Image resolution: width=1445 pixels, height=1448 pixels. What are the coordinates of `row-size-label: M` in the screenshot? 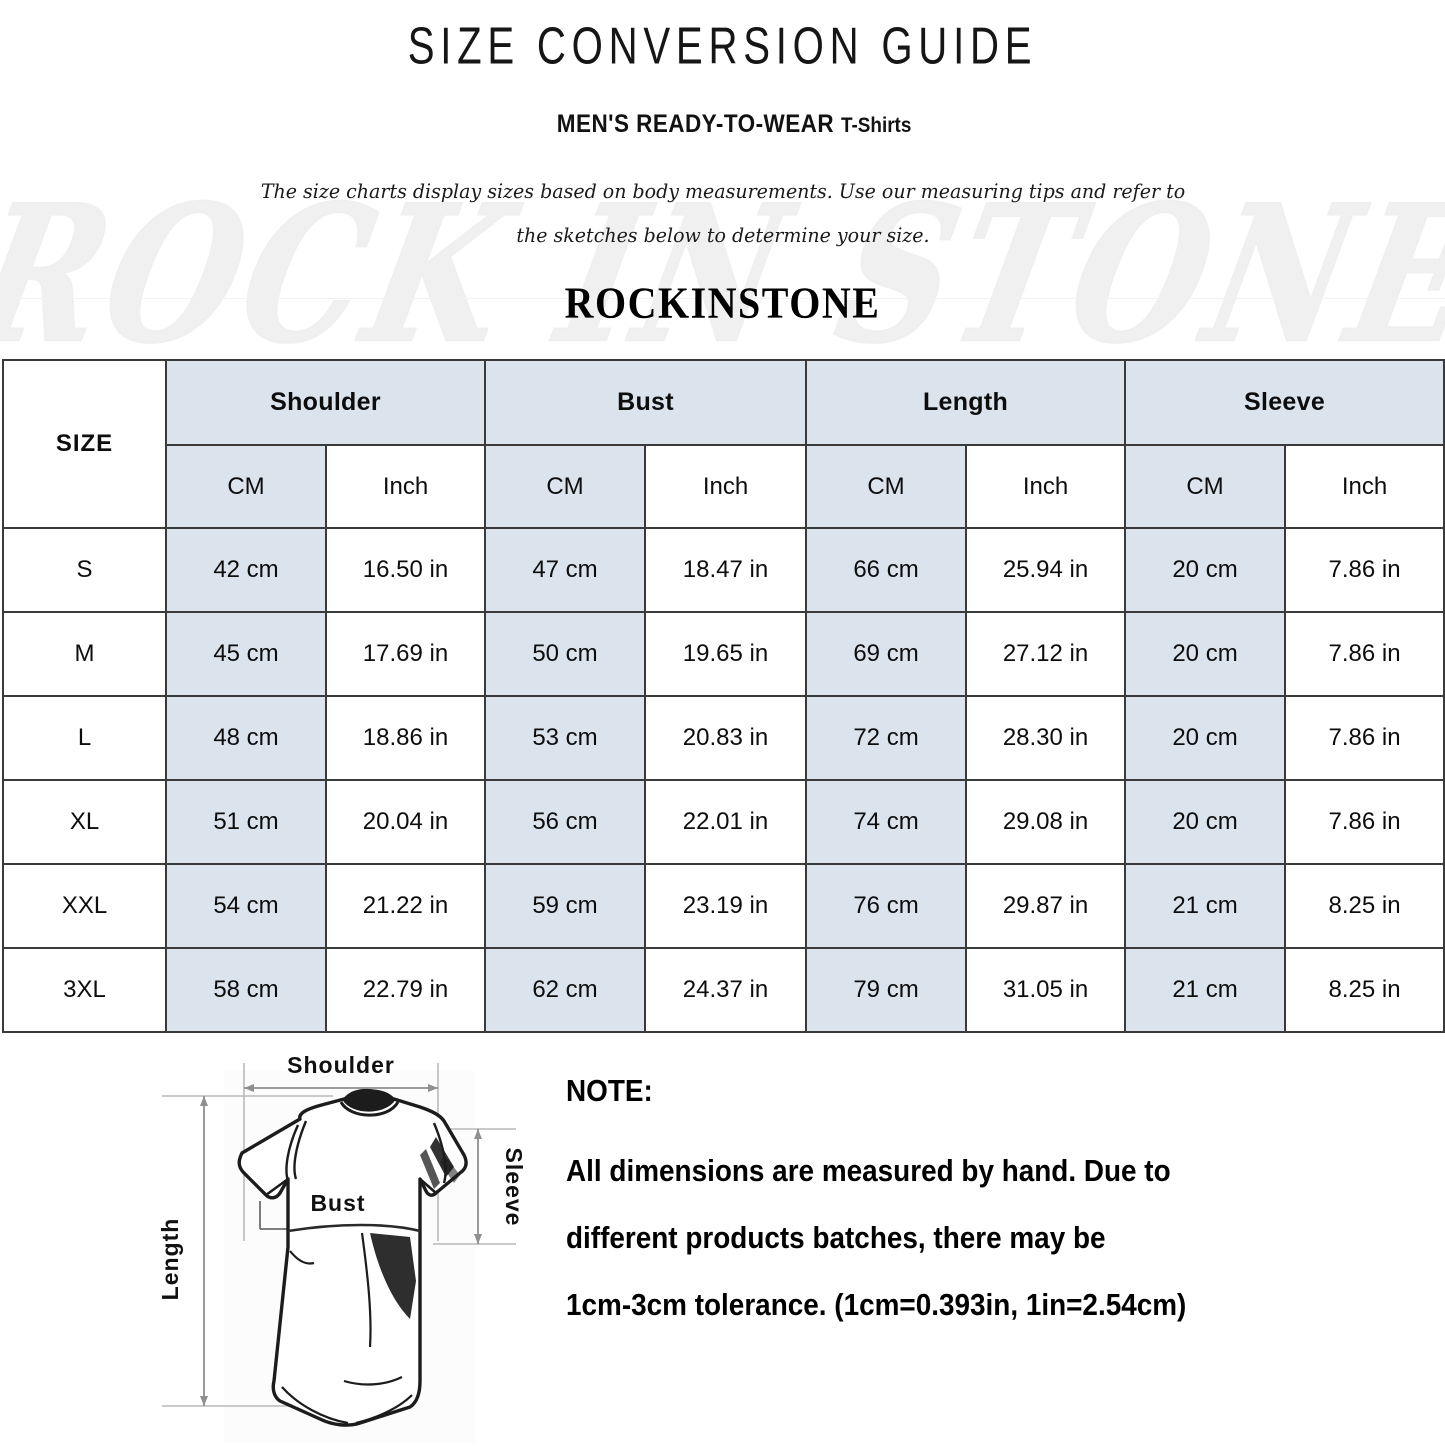 It's located at (84, 654).